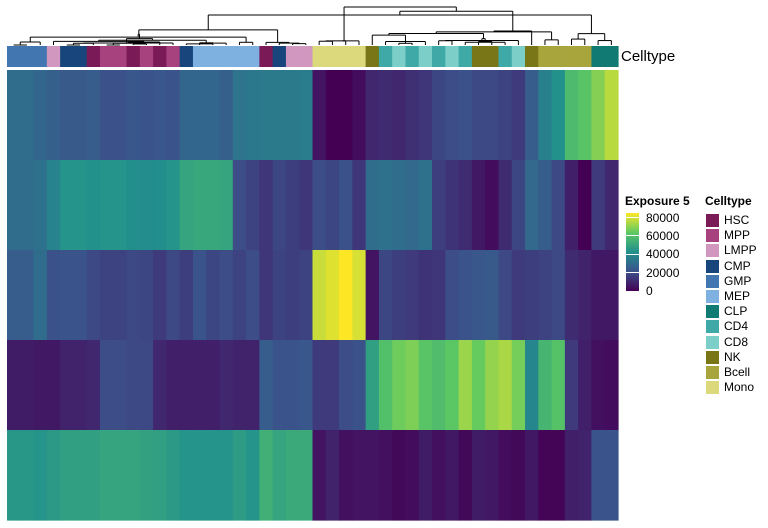 The image size is (768, 528). Describe the element at coordinates (186, 56) in the screenshot. I see `annotation-cell-cmp` at that location.